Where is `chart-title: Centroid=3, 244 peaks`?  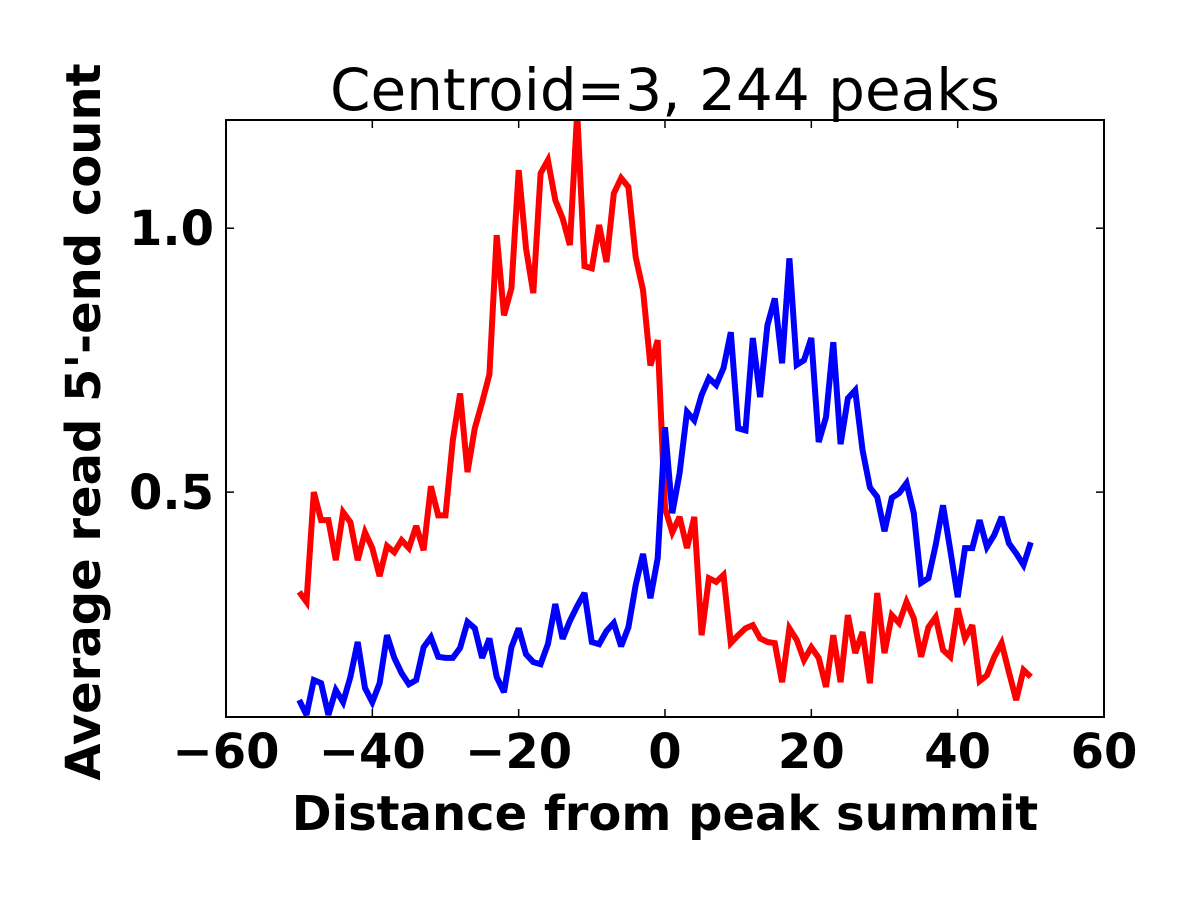
chart-title: Centroid=3, 244 peaks is located at coordinates (665, 90).